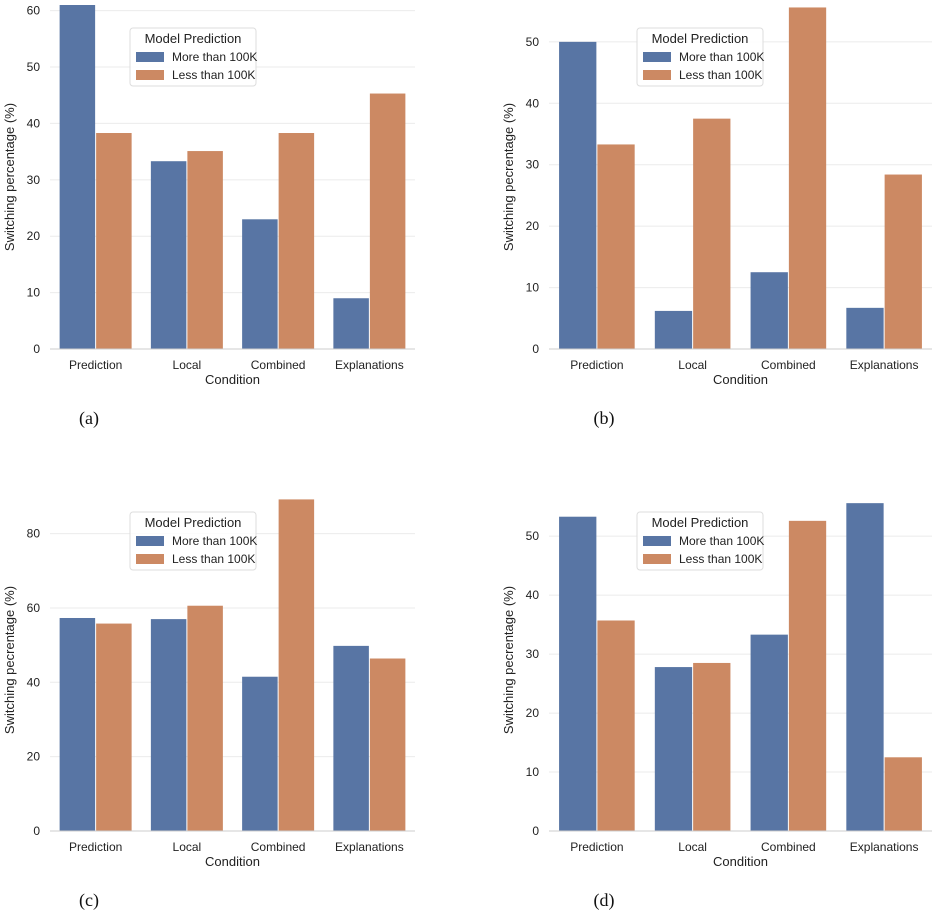 This screenshot has height=915, width=935. Describe the element at coordinates (89, 418) in the screenshot. I see `caption-a: (a)` at that location.